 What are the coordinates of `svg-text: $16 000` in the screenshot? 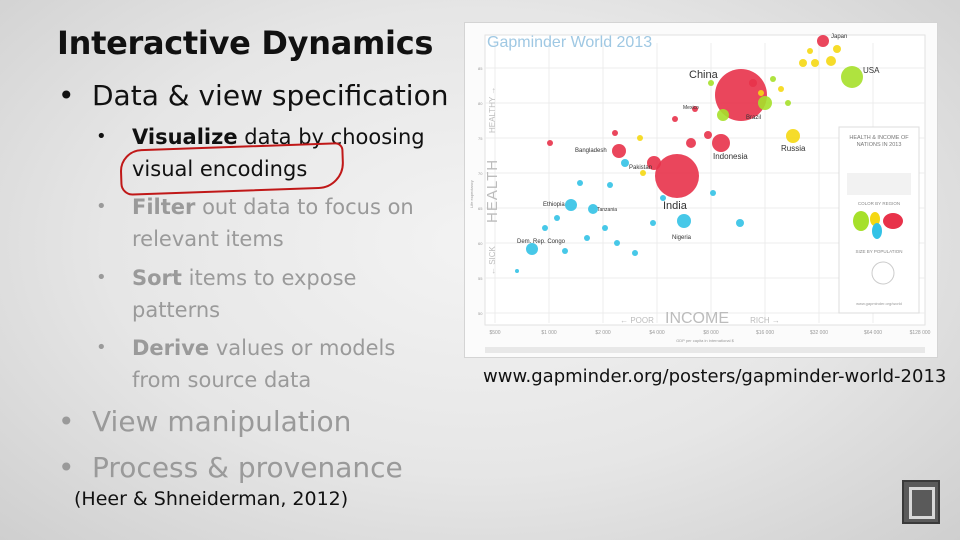 It's located at (765, 333).